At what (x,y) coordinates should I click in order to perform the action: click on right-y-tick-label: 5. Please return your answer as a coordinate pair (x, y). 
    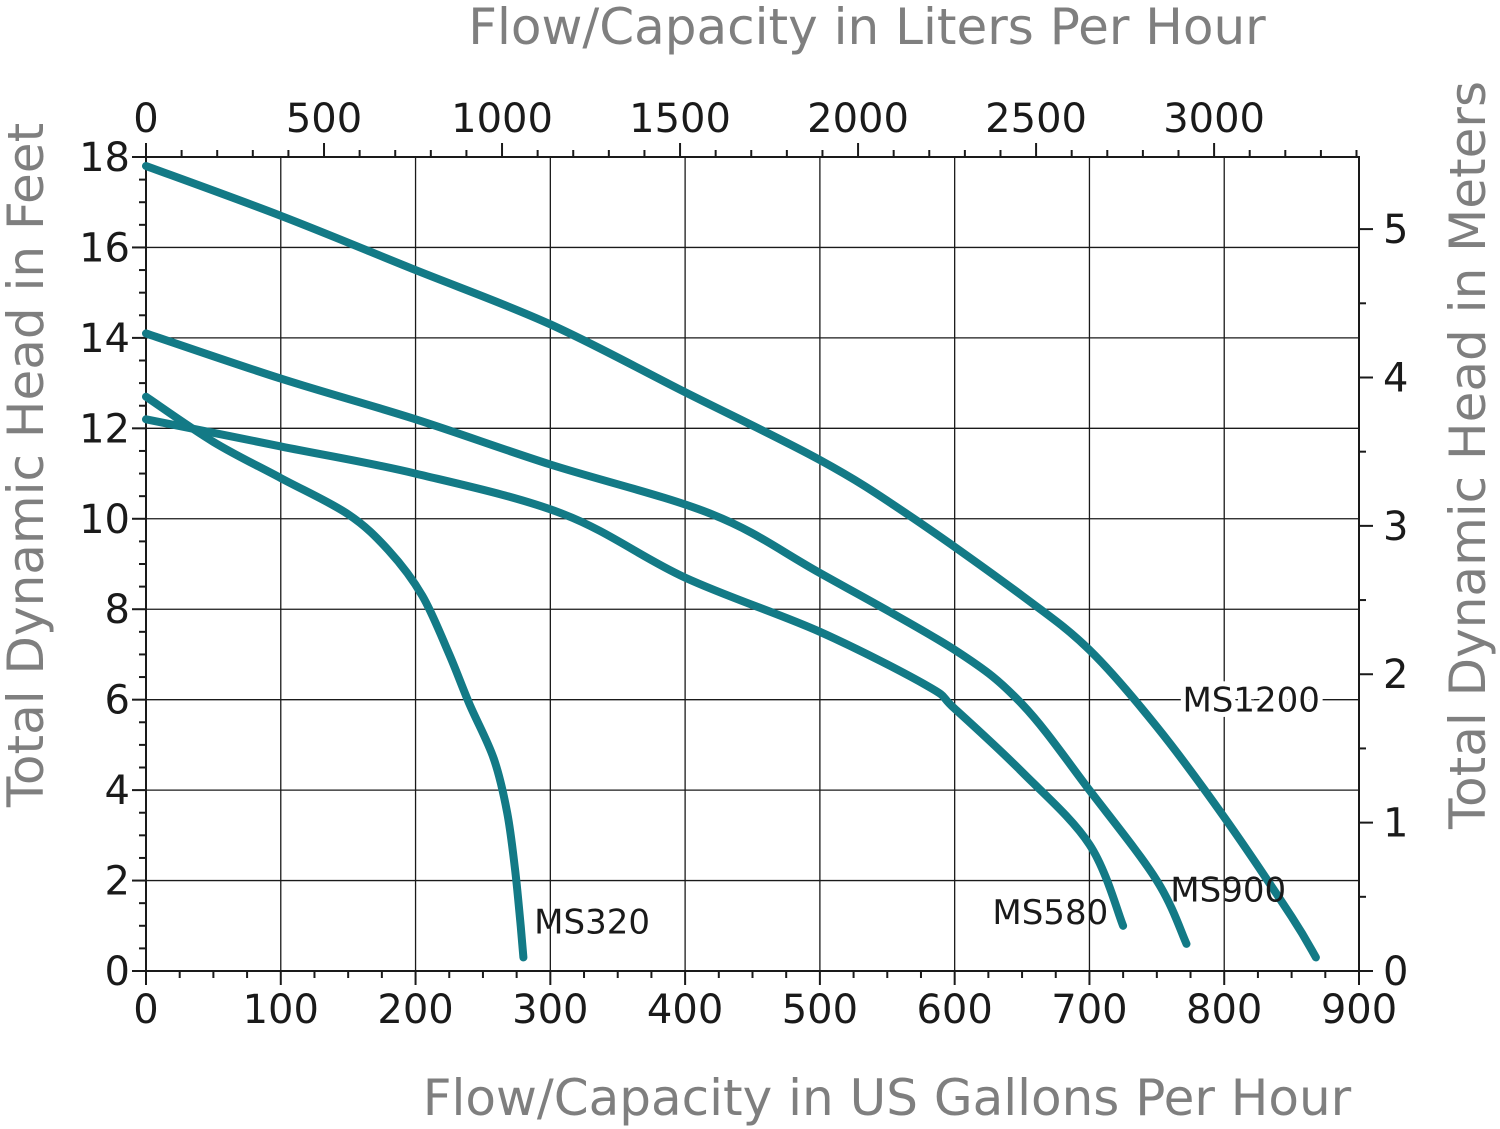
    Looking at the image, I should click on (1395, 230).